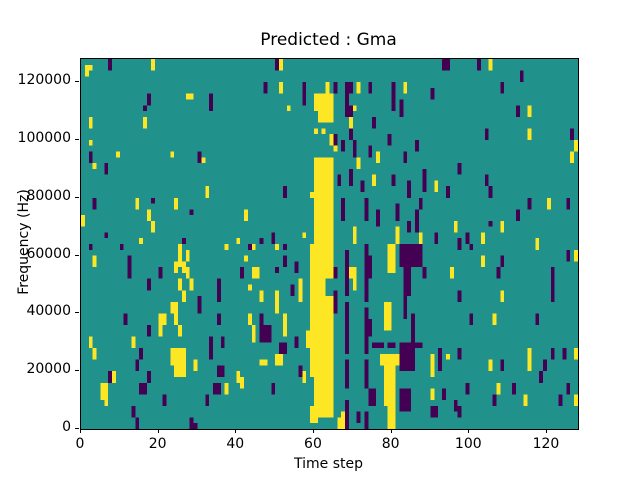 This screenshot has height=480, width=640. Describe the element at coordinates (235, 444) in the screenshot. I see `x-tick-label: 40` at that location.